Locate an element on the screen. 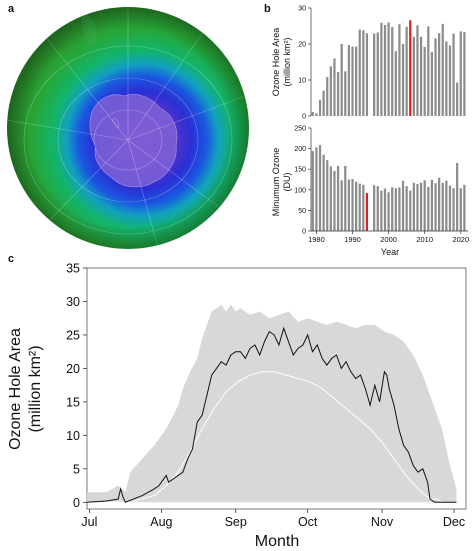 The image size is (474, 551). chart-b-top-yunit: (million km²) is located at coordinates (287, 62).